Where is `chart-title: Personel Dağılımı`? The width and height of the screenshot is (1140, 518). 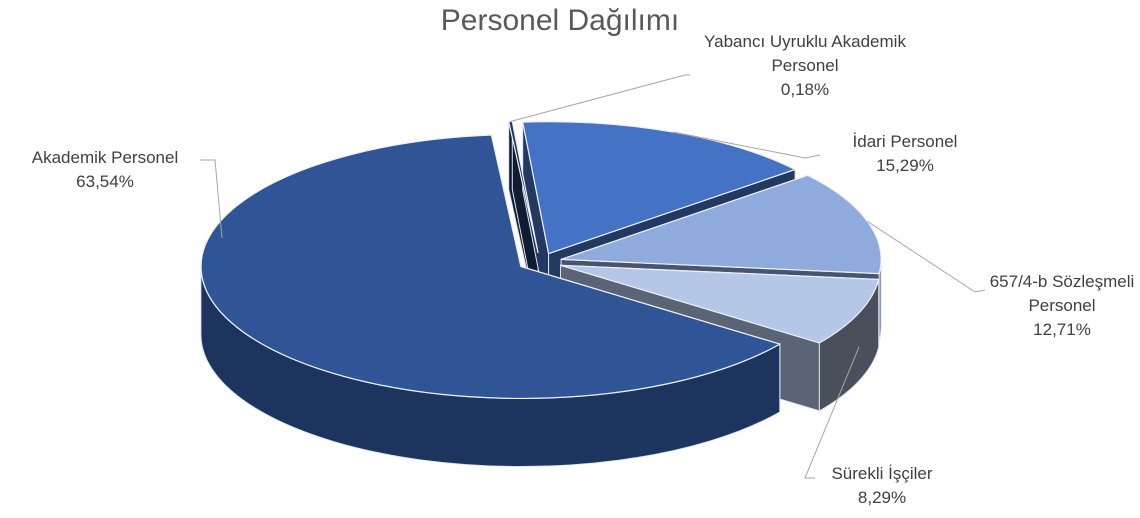 chart-title: Personel Dağılımı is located at coordinates (560, 20).